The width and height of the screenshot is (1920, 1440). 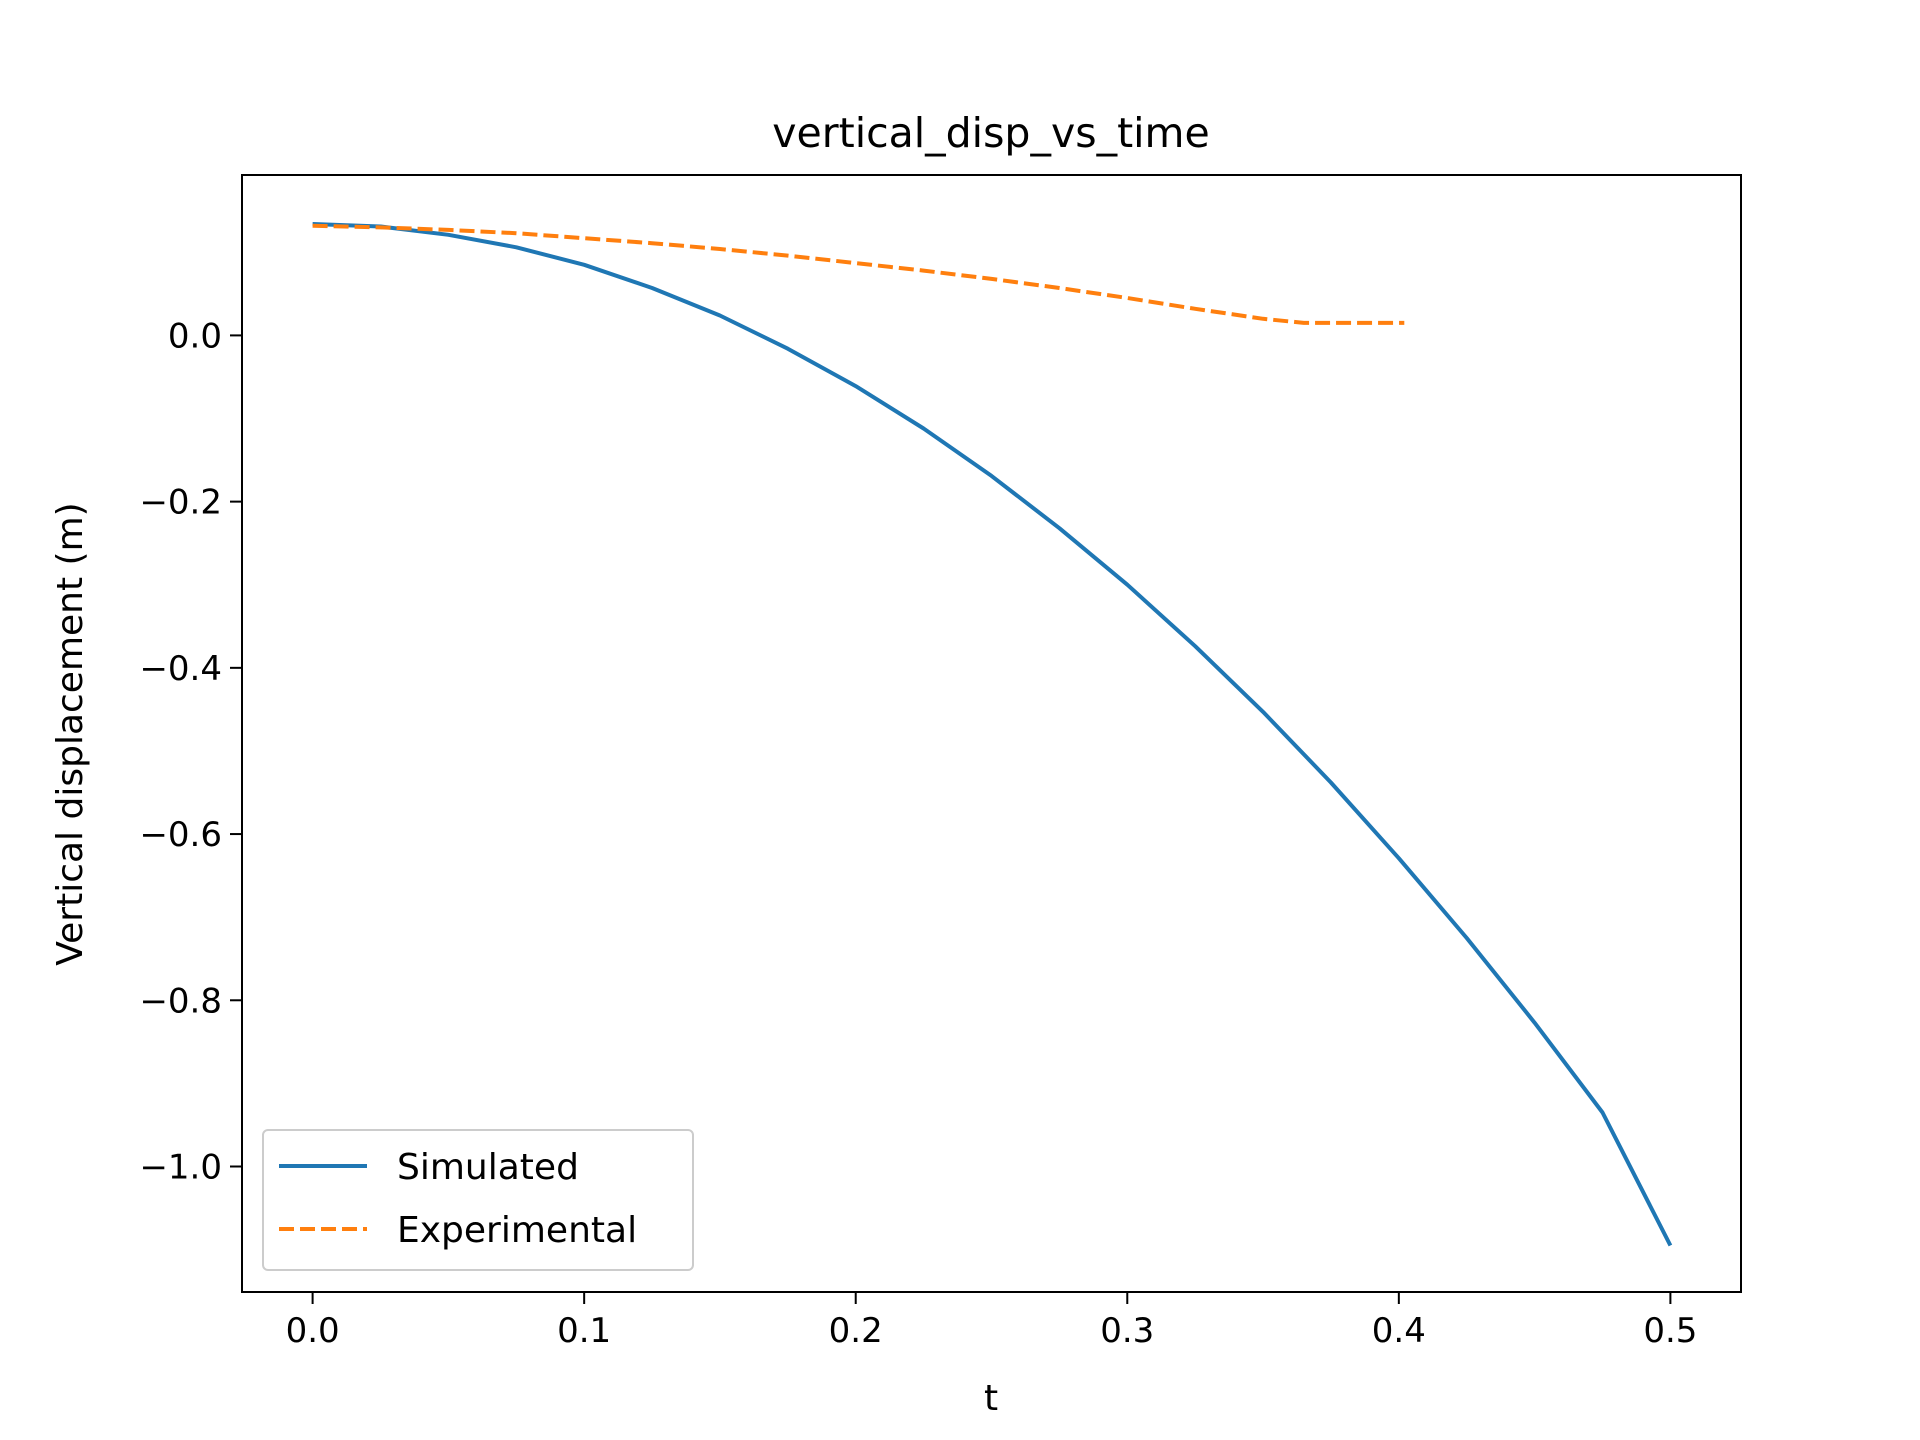 What do you see at coordinates (991, 1321) in the screenshot?
I see `x-axis-ticks: 0.0 0.1 0.2 0.3 0.4 0.5` at bounding box center [991, 1321].